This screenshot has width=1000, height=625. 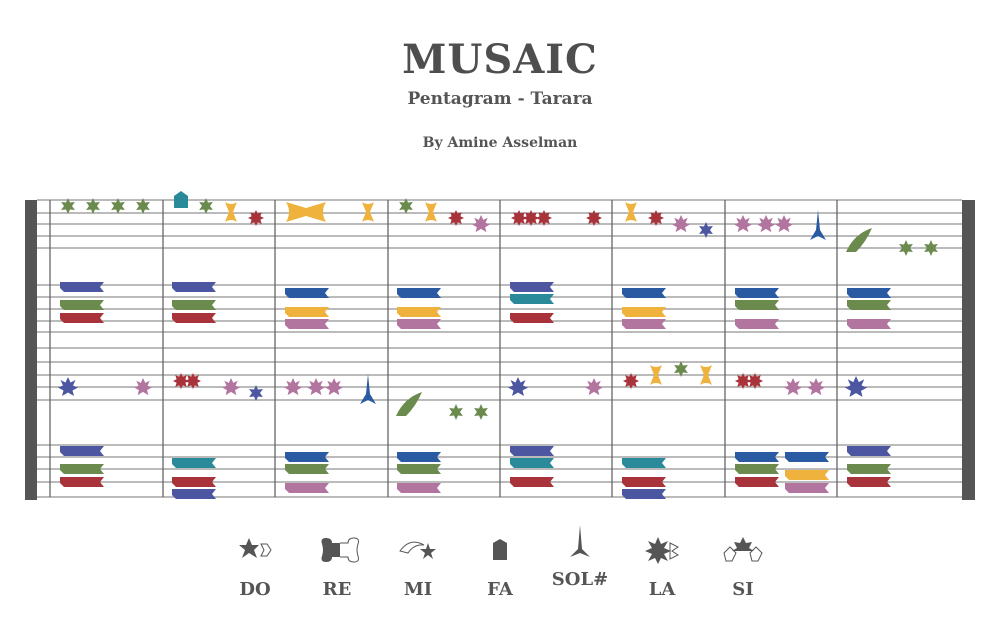 What do you see at coordinates (418, 567) in the screenshot?
I see `legend-item-mi: MI` at bounding box center [418, 567].